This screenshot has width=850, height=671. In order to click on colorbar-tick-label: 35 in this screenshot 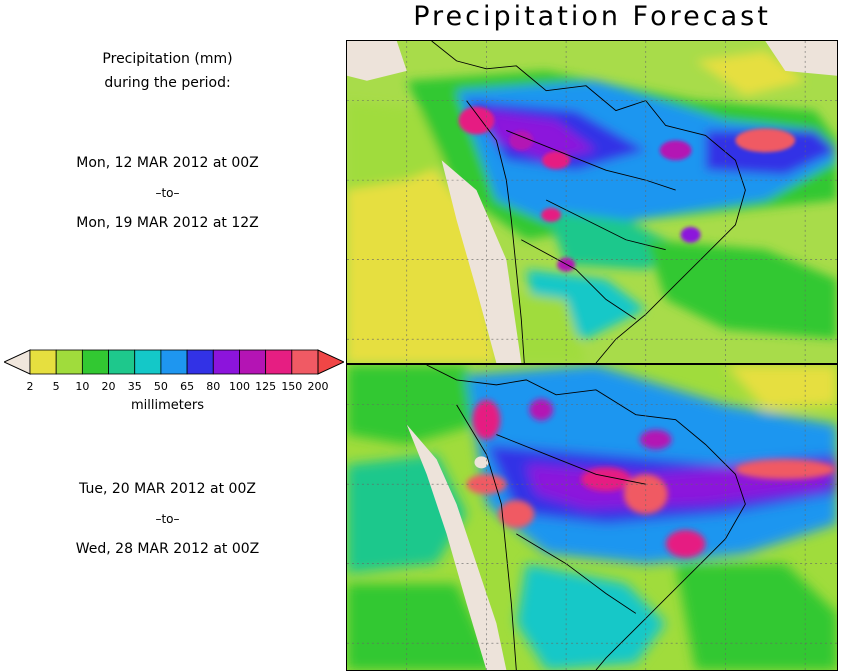, I will do `click(134, 386)`.